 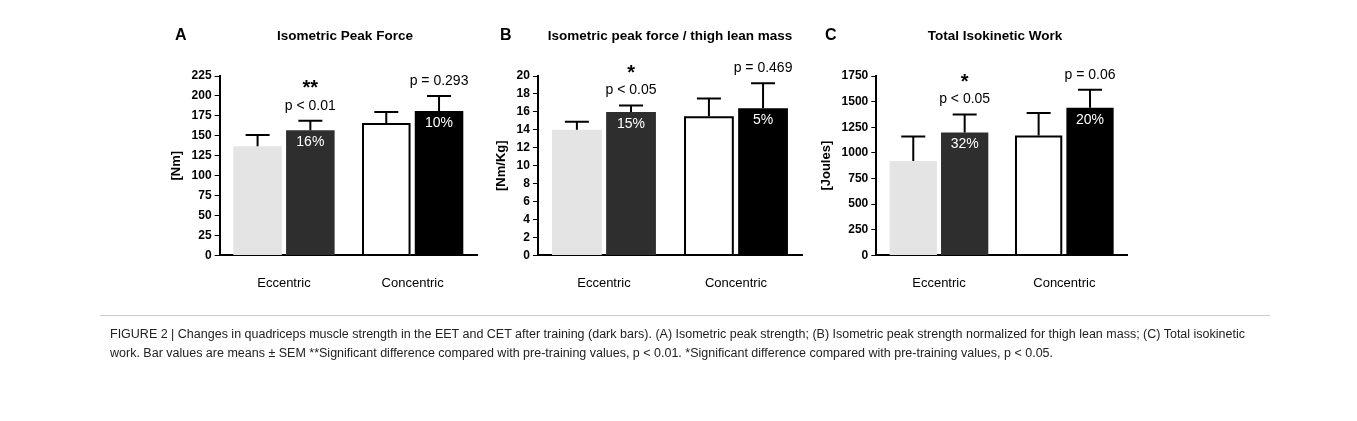 What do you see at coordinates (527, 218) in the screenshot?
I see `y-tick-label: 4` at bounding box center [527, 218].